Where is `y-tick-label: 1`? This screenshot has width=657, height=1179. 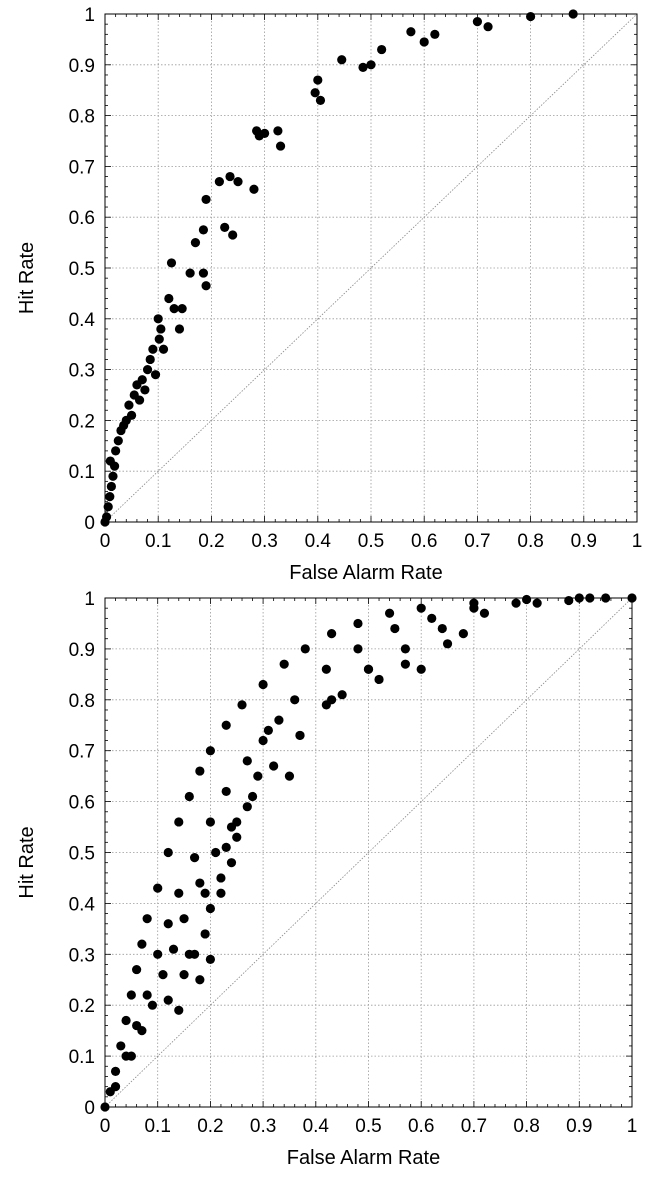
y-tick-label: 1 is located at coordinates (89, 599).